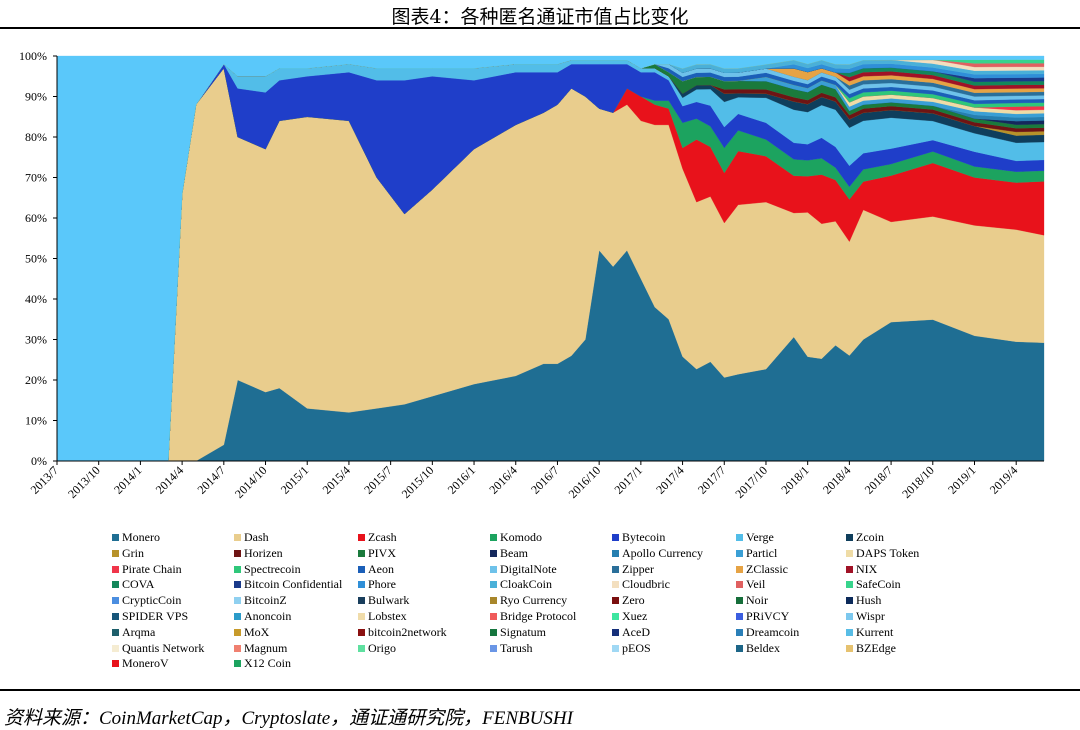 The width and height of the screenshot is (1080, 730). I want to click on legend-label: BZEdge, so click(876, 647).